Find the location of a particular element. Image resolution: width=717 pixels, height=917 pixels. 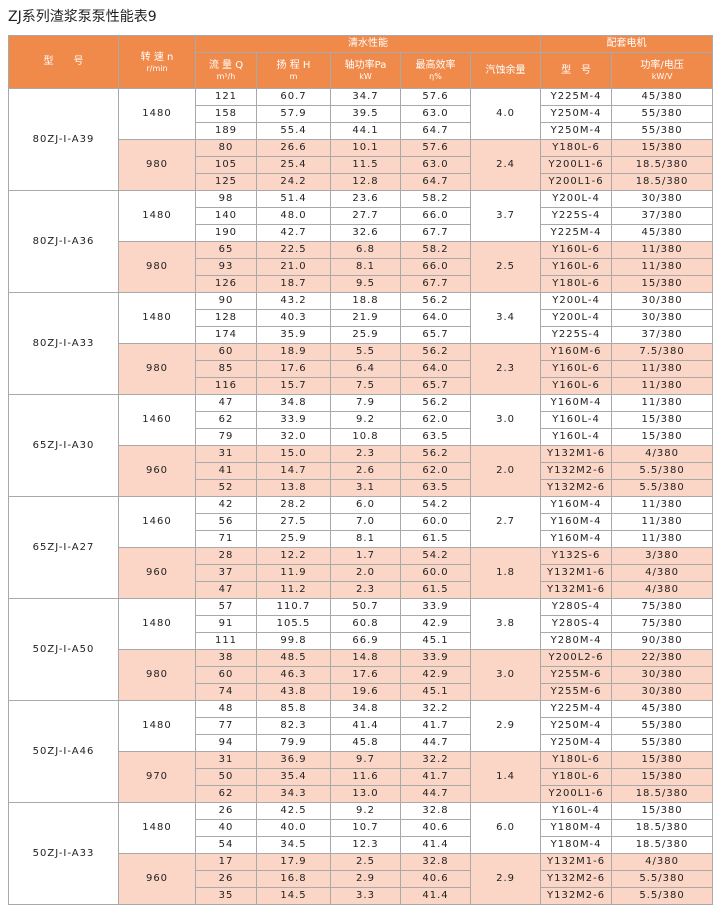

value-cell: 7.9 is located at coordinates (365, 403).